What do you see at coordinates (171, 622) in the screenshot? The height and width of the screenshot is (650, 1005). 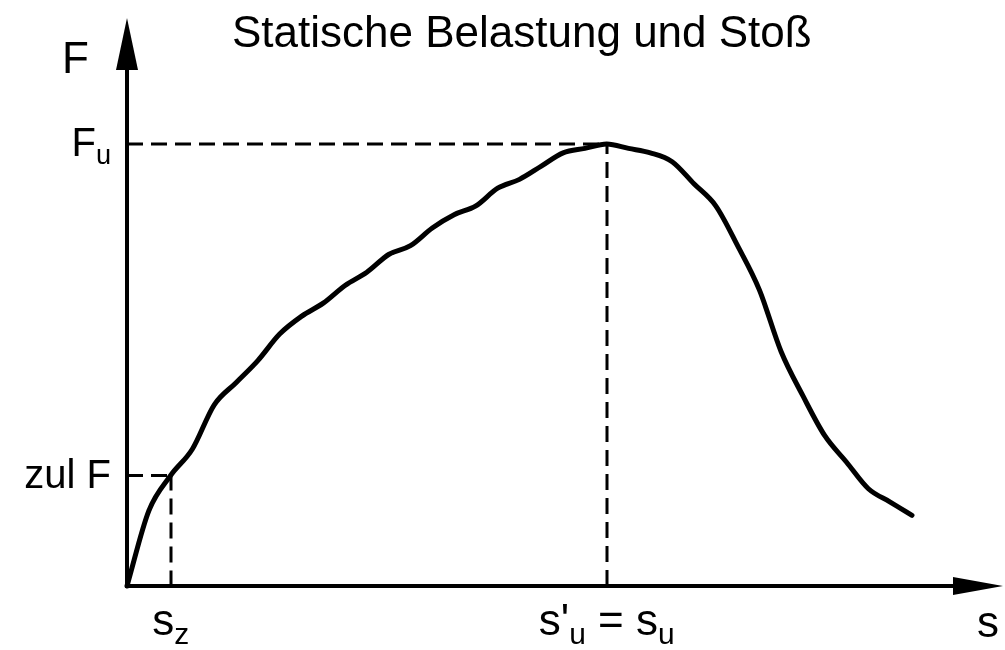 I see `x-tick-label: s$_{z}$` at bounding box center [171, 622].